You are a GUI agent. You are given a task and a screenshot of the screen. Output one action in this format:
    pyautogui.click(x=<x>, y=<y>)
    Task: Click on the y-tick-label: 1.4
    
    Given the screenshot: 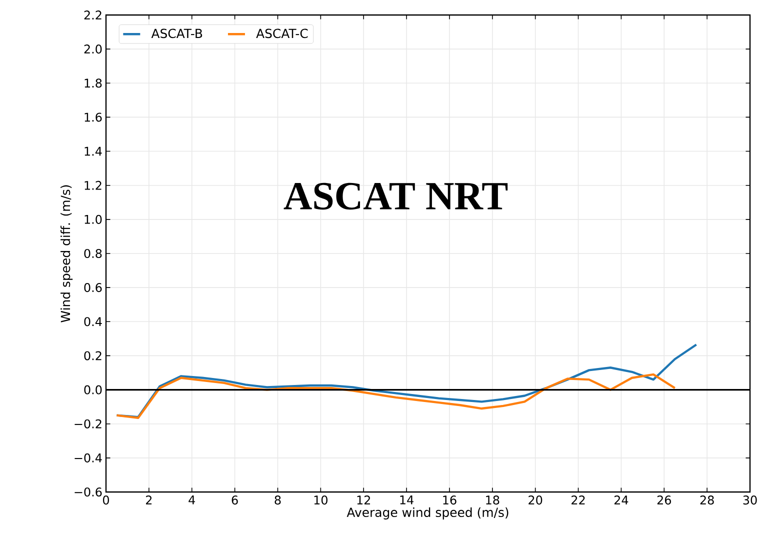 What is the action you would take?
    pyautogui.click(x=93, y=151)
    